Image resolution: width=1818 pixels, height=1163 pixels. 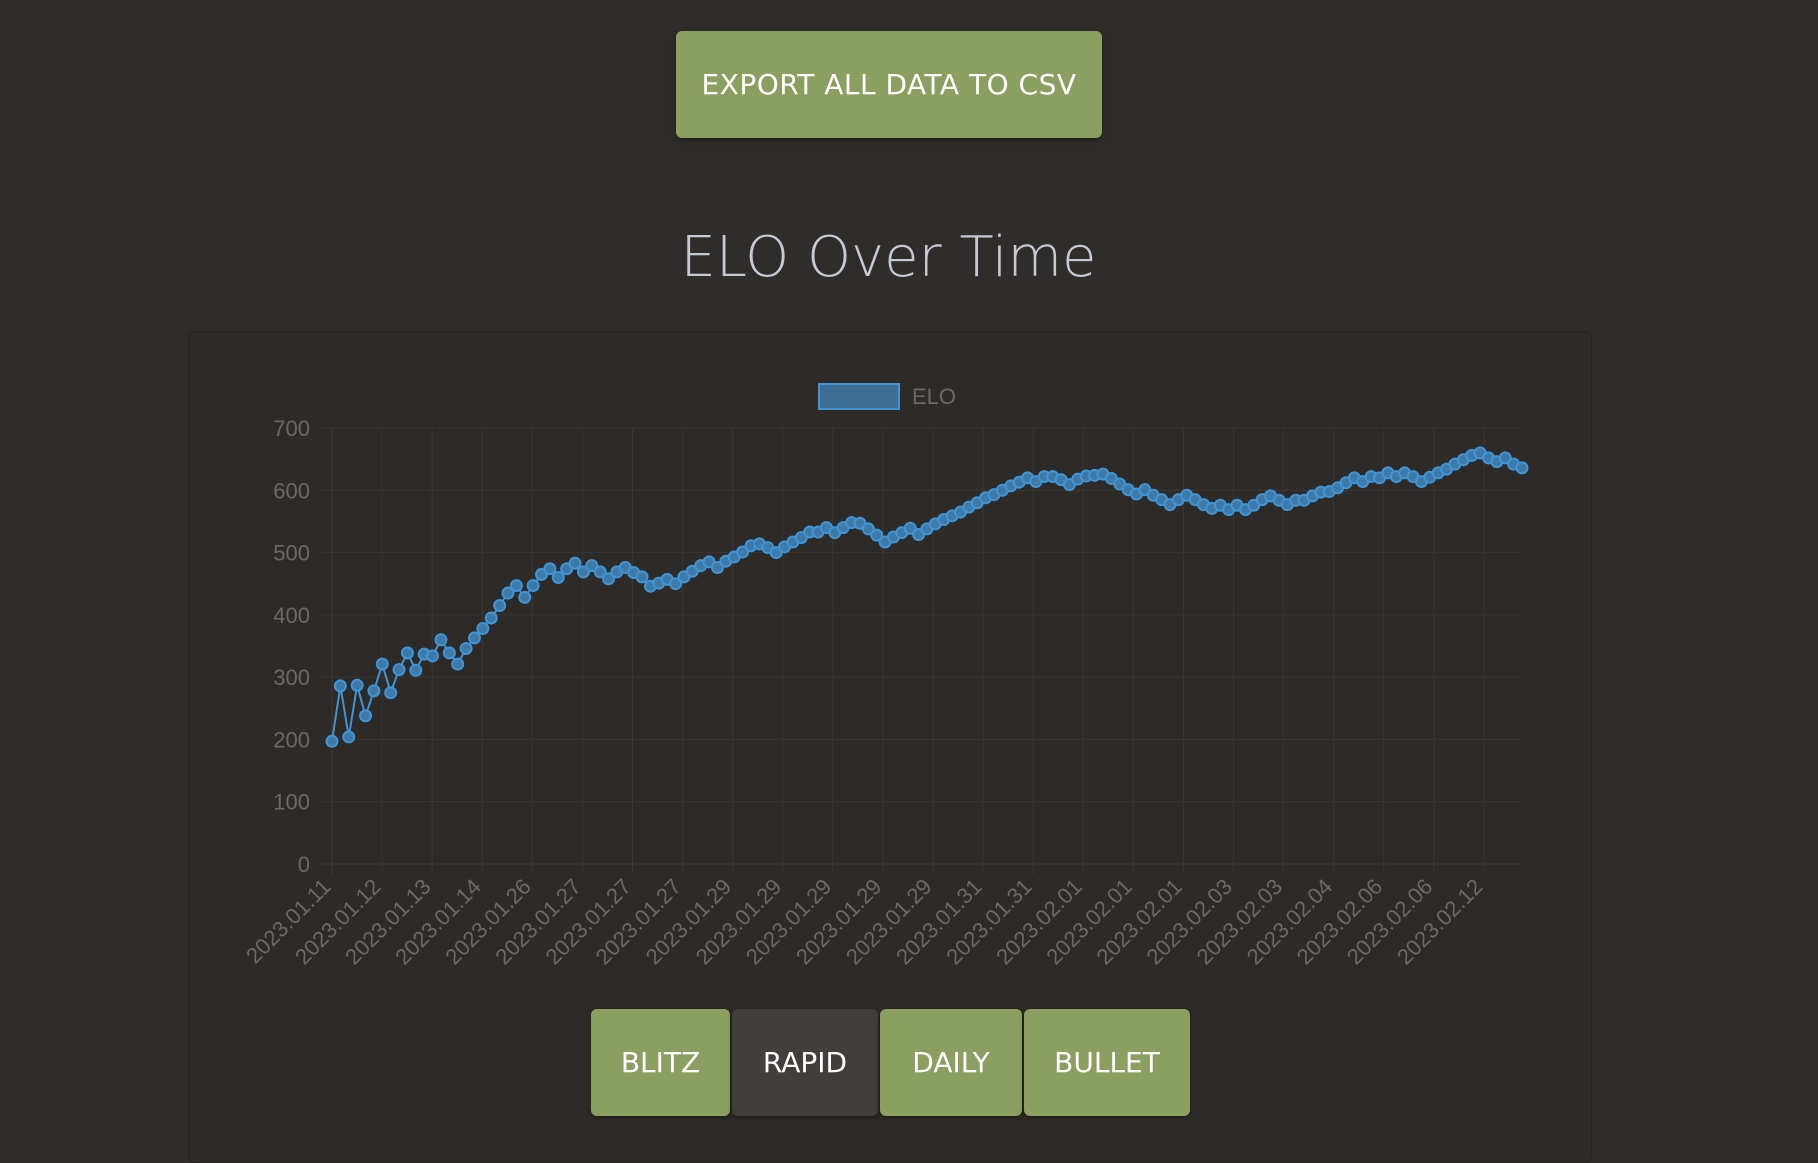 What do you see at coordinates (291, 739) in the screenshot?
I see `y-tick-label: 200` at bounding box center [291, 739].